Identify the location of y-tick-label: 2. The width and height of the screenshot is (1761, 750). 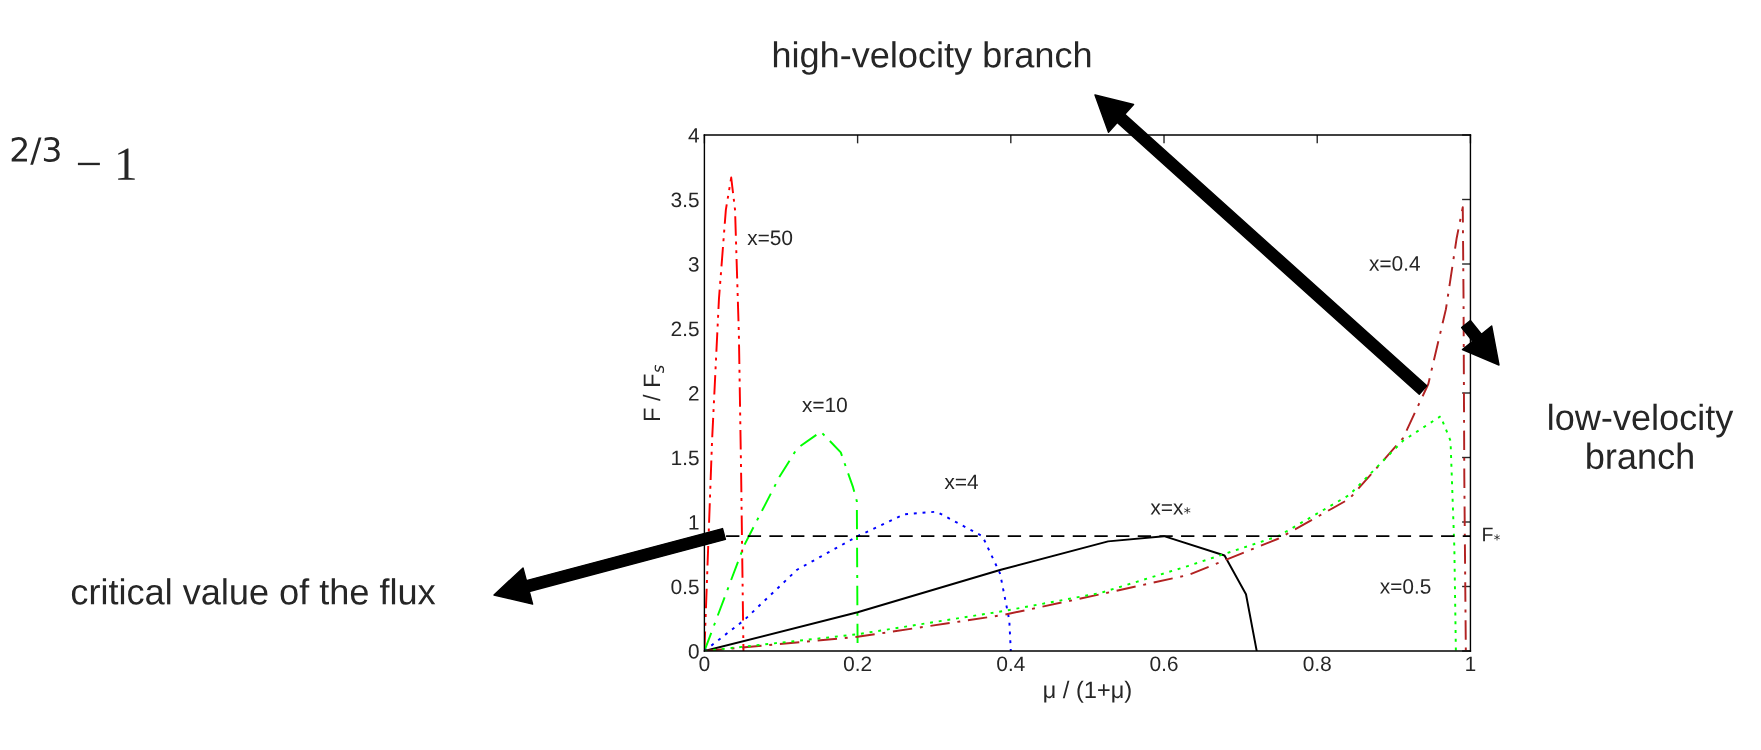
(694, 393).